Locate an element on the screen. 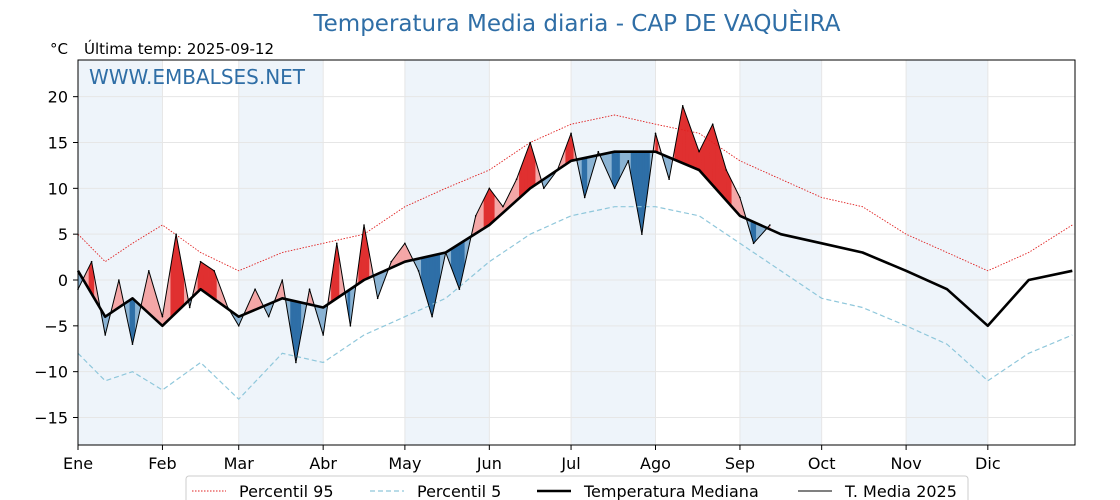 The image size is (1120, 500). y-axis: −15 −10 −5 0 5 10 15 20 is located at coordinates (56, 258).